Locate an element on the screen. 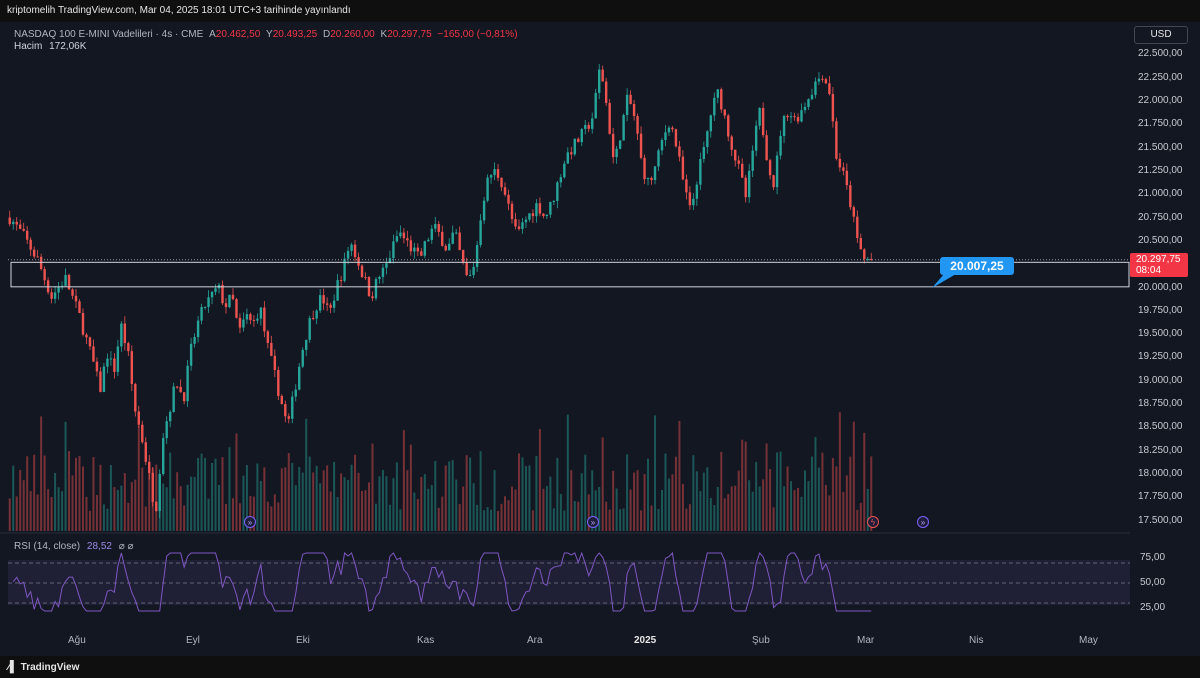  price-callout: 20.007,25 is located at coordinates (977, 266).